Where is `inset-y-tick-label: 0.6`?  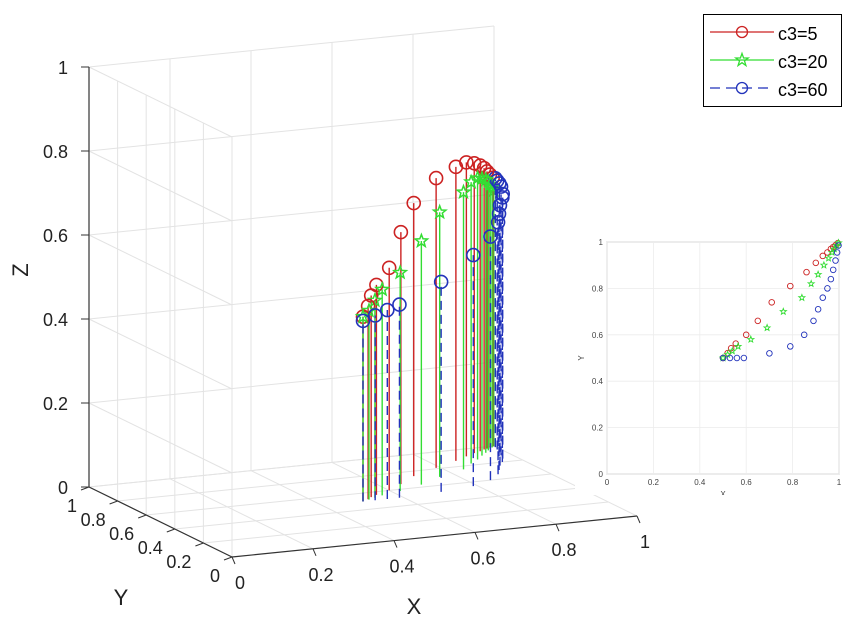
inset-y-tick-label: 0.6 is located at coordinates (598, 335).